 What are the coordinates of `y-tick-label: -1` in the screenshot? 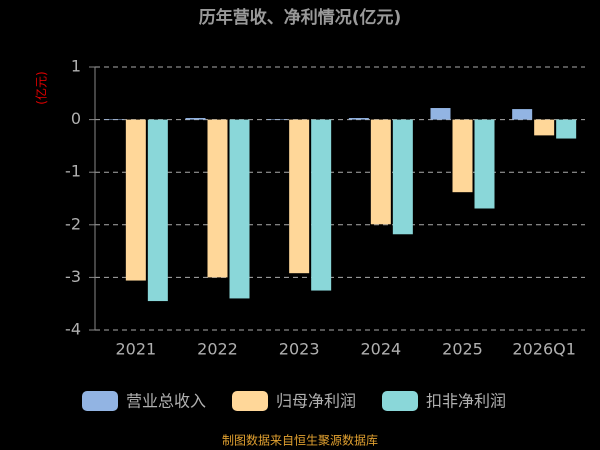 It's located at (73, 171).